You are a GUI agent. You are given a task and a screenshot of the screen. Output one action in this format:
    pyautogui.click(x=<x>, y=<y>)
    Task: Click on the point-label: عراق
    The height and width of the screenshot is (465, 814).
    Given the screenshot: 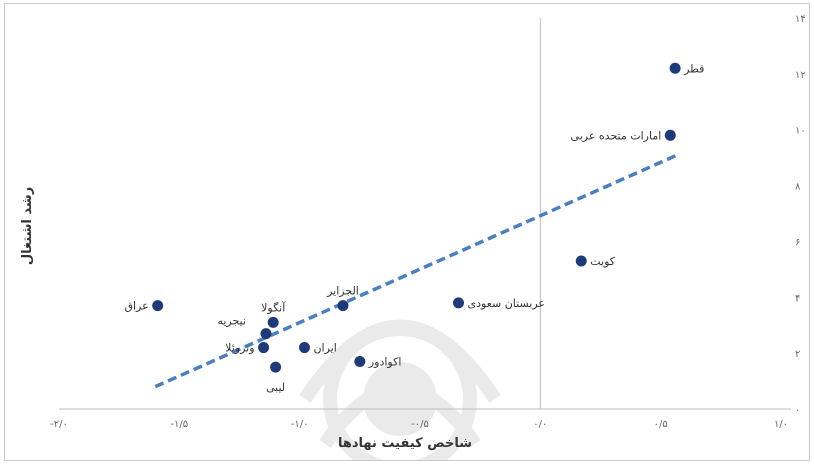 What is the action you would take?
    pyautogui.click(x=136, y=306)
    